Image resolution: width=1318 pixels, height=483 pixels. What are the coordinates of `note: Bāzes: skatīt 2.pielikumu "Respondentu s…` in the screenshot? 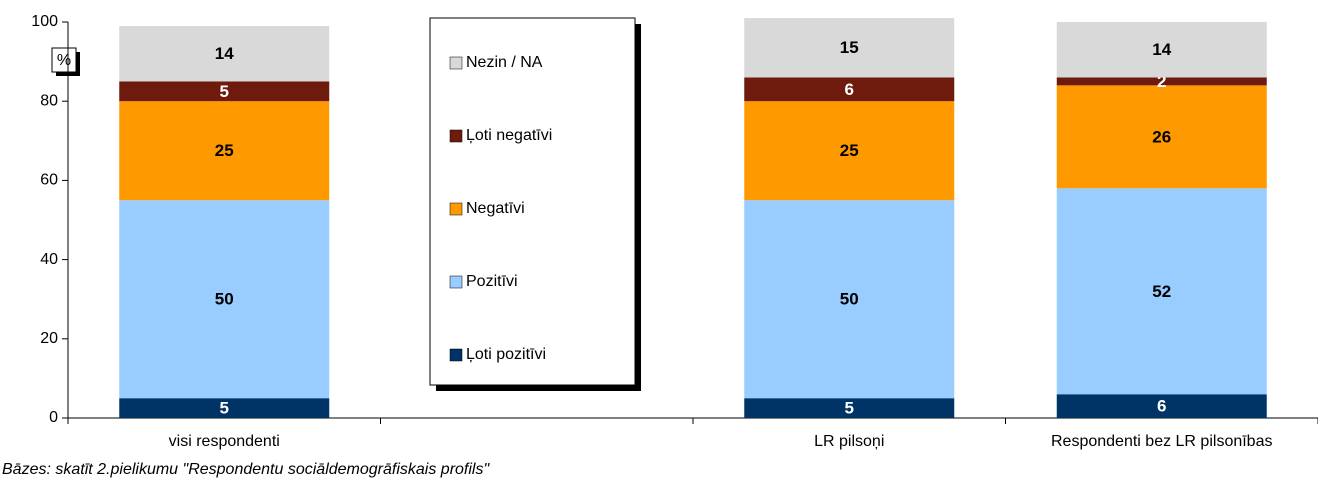 It's located at (246, 469).